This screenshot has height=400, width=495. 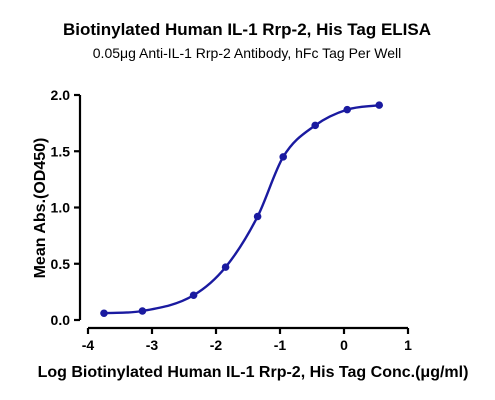 What do you see at coordinates (61, 208) in the screenshot?
I see `y-tick-label: 1.0` at bounding box center [61, 208].